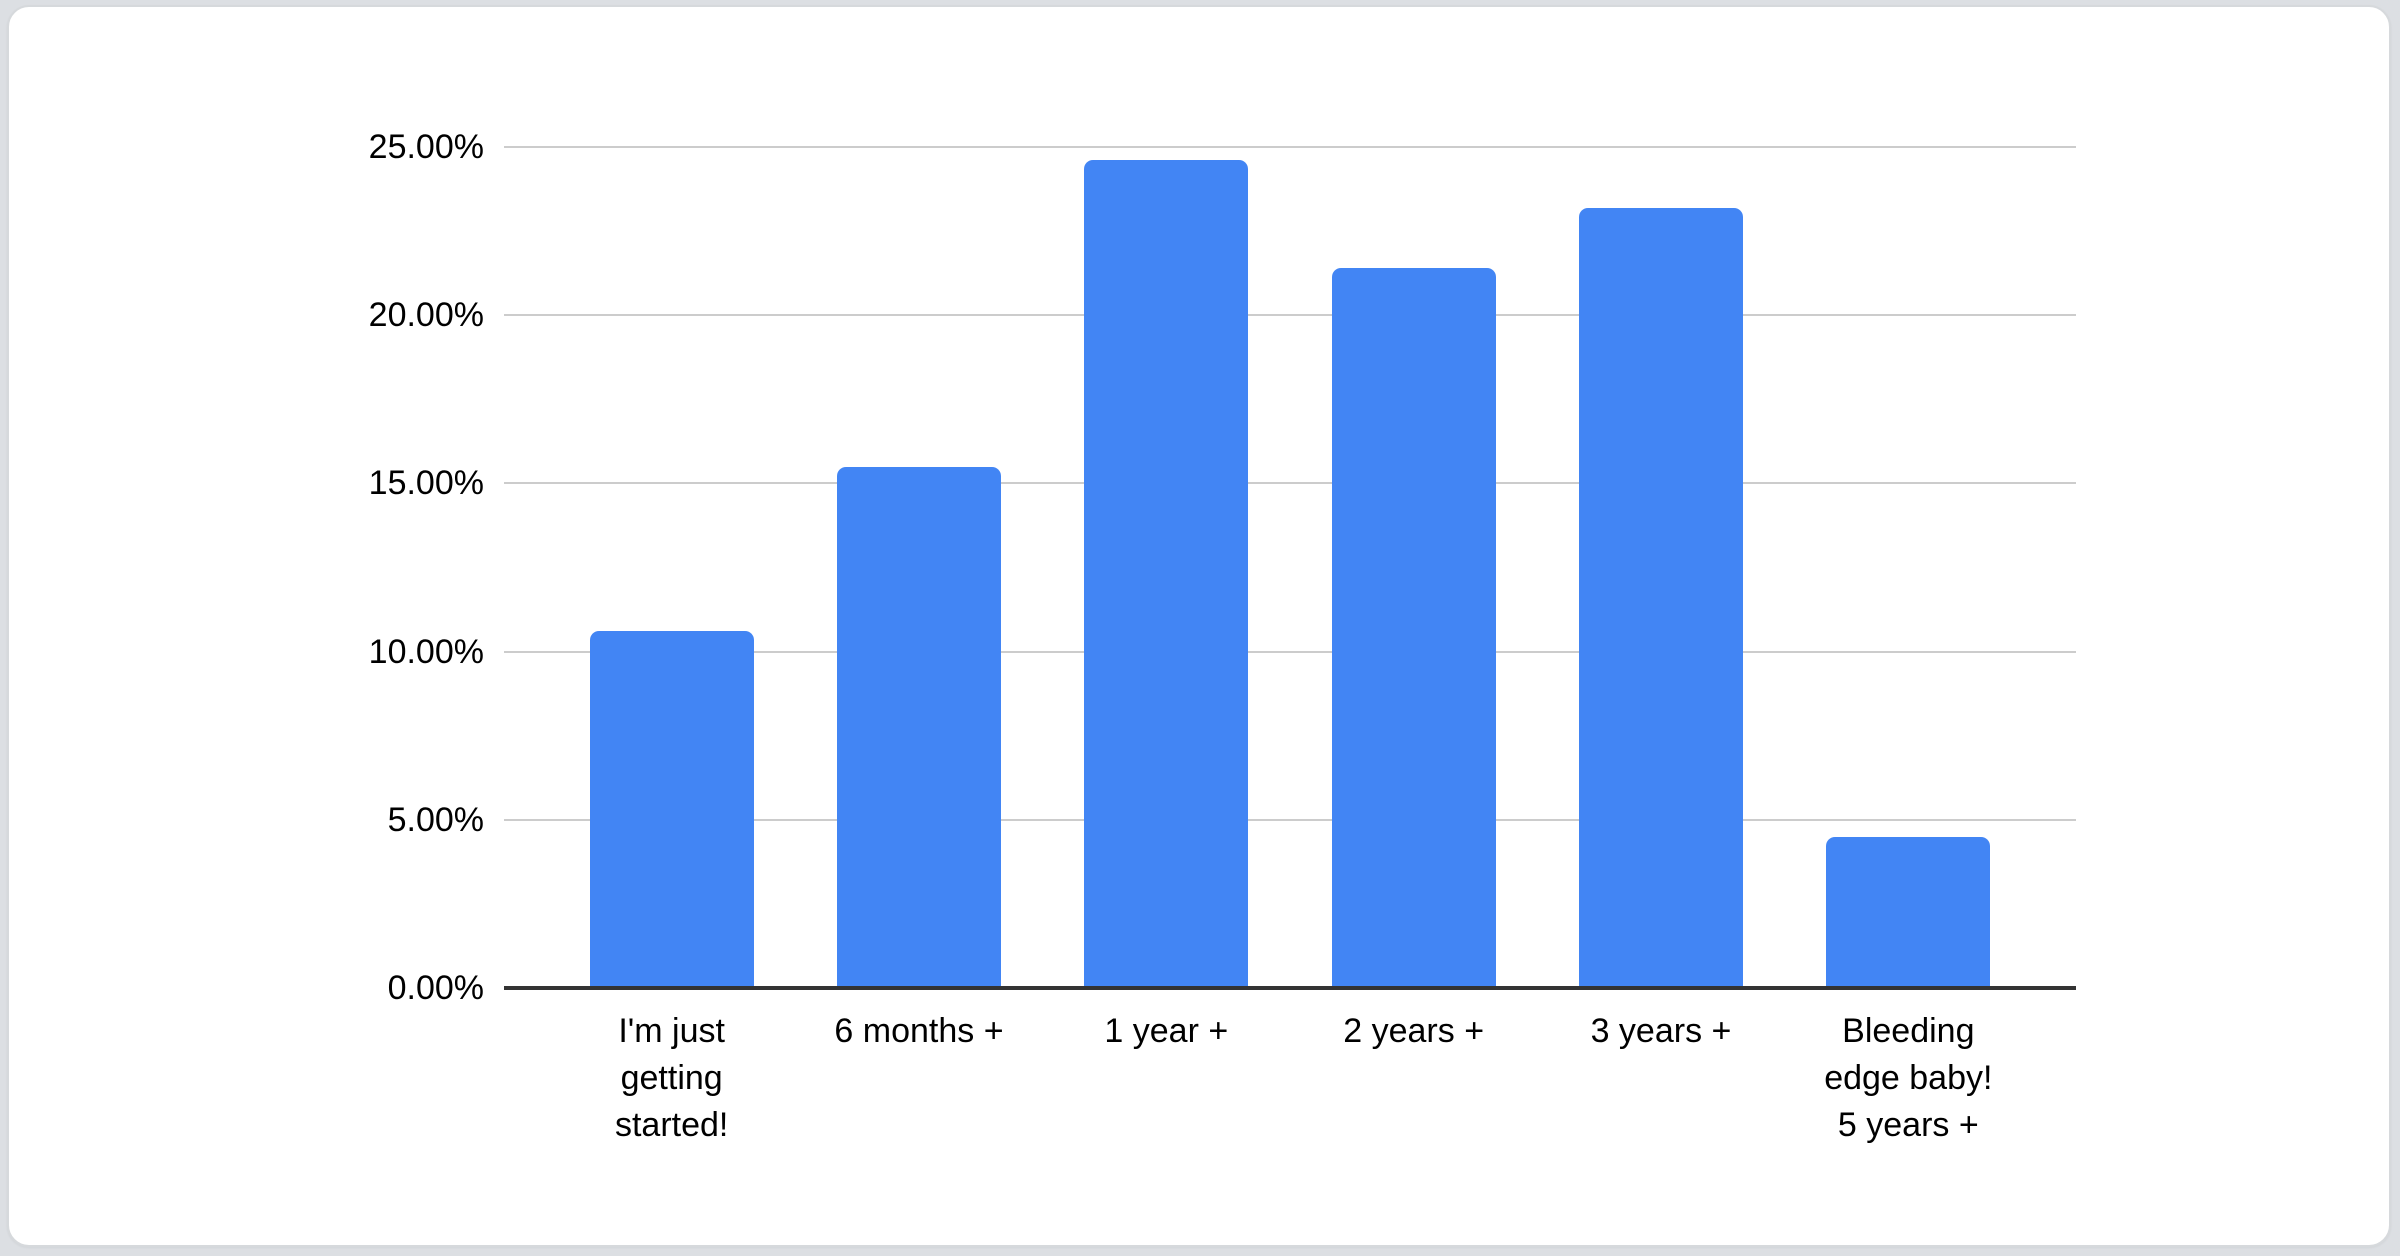  I want to click on x-axis-category-label-line: 6 months +, so click(919, 1031).